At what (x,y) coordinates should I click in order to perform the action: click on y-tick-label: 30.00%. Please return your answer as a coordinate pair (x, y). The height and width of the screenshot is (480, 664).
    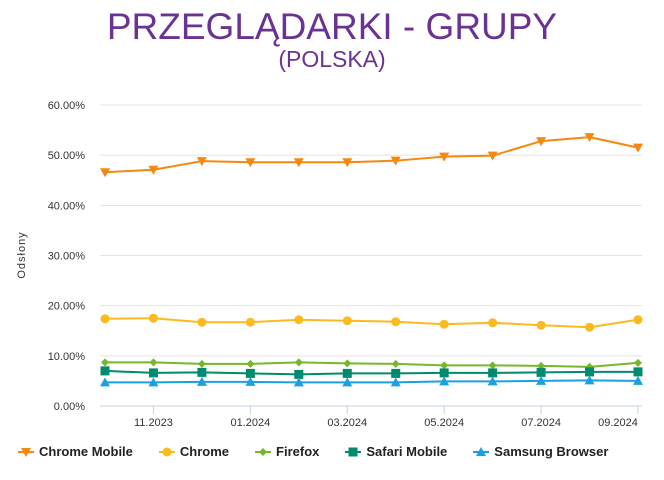
    Looking at the image, I should click on (67, 257).